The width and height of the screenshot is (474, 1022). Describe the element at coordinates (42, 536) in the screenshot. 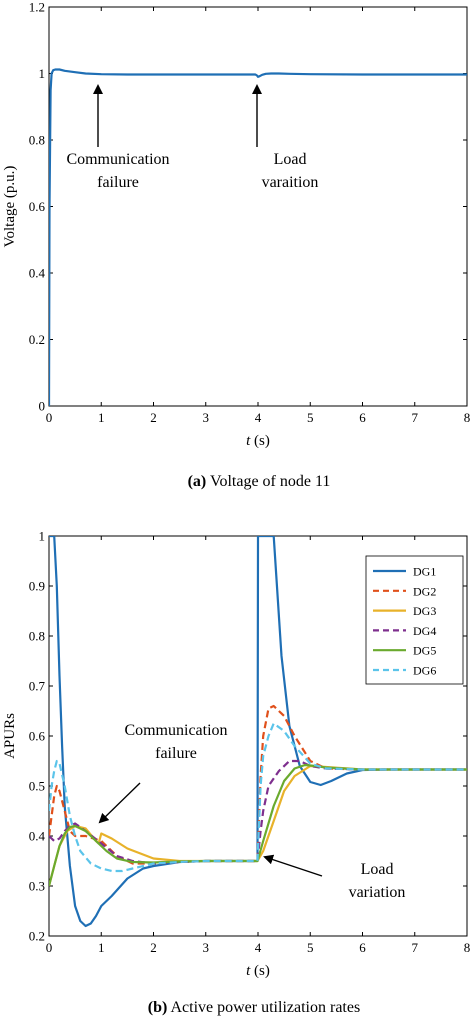

I see `chart-b-ytick-label: 1` at that location.